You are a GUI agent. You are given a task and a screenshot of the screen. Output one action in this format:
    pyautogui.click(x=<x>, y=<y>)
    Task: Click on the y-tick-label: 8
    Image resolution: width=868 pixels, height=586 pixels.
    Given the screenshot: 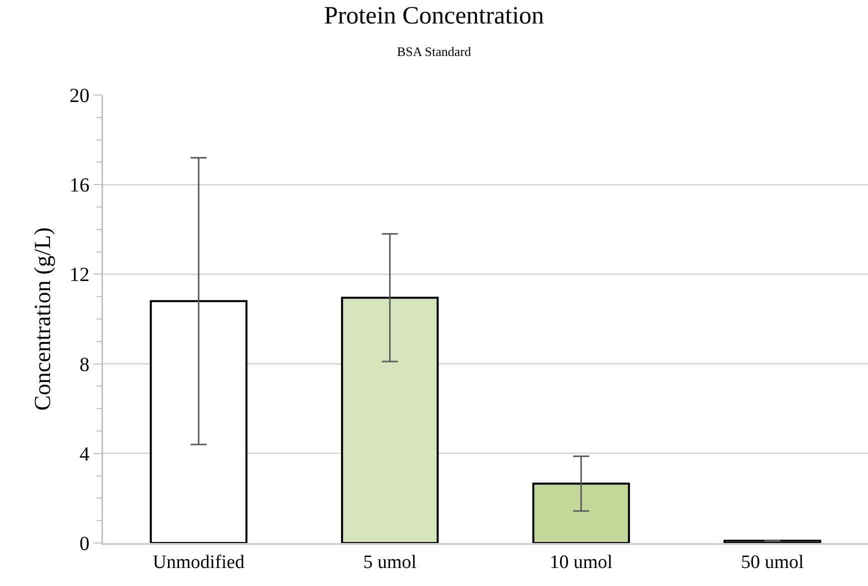 What is the action you would take?
    pyautogui.click(x=85, y=365)
    